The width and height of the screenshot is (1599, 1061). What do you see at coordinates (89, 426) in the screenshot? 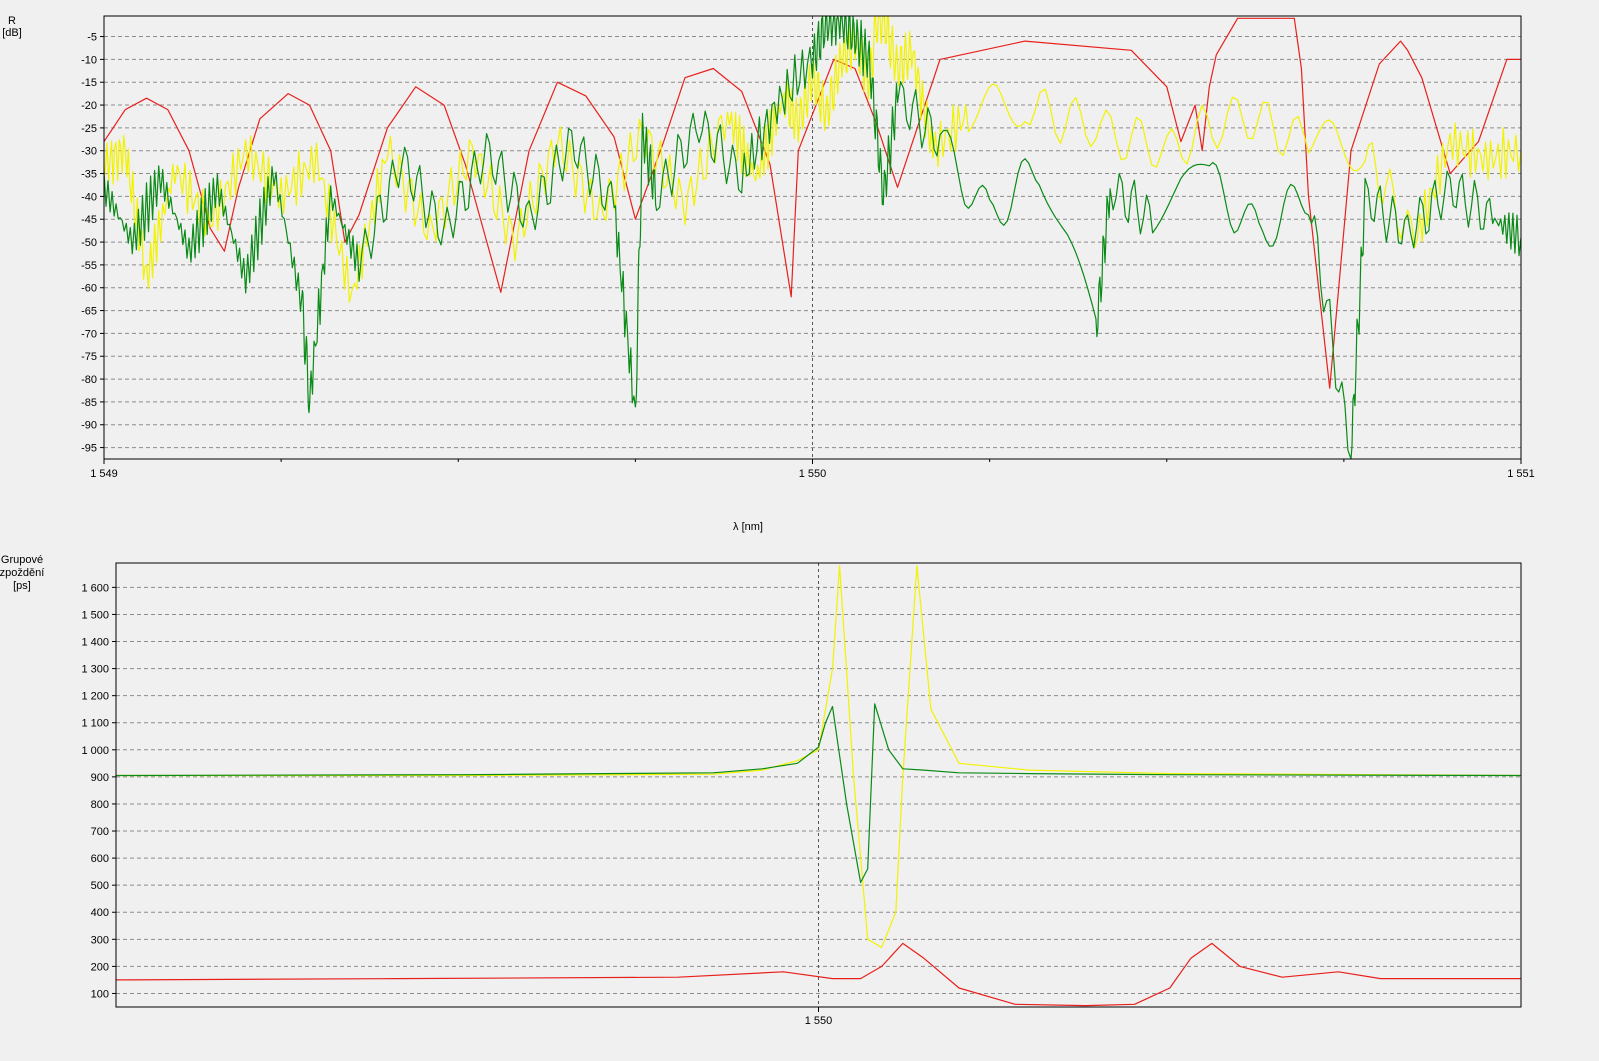
I see `y-tick-label: -90` at bounding box center [89, 426].